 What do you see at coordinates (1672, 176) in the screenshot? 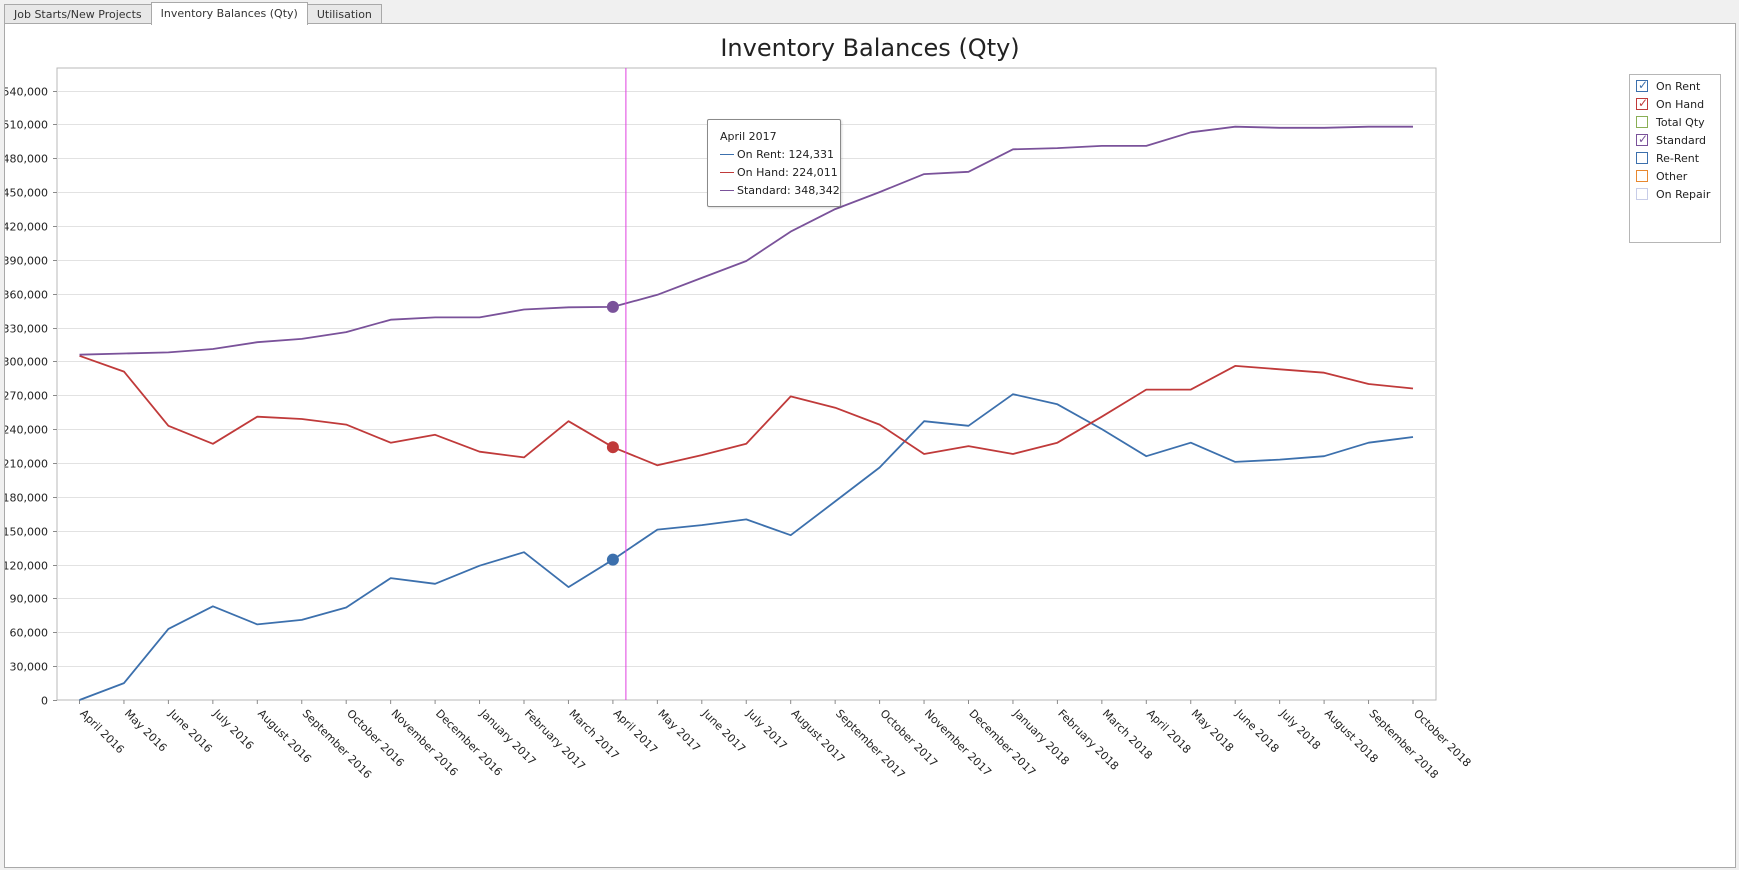
I see `legend-label: Other` at bounding box center [1672, 176].